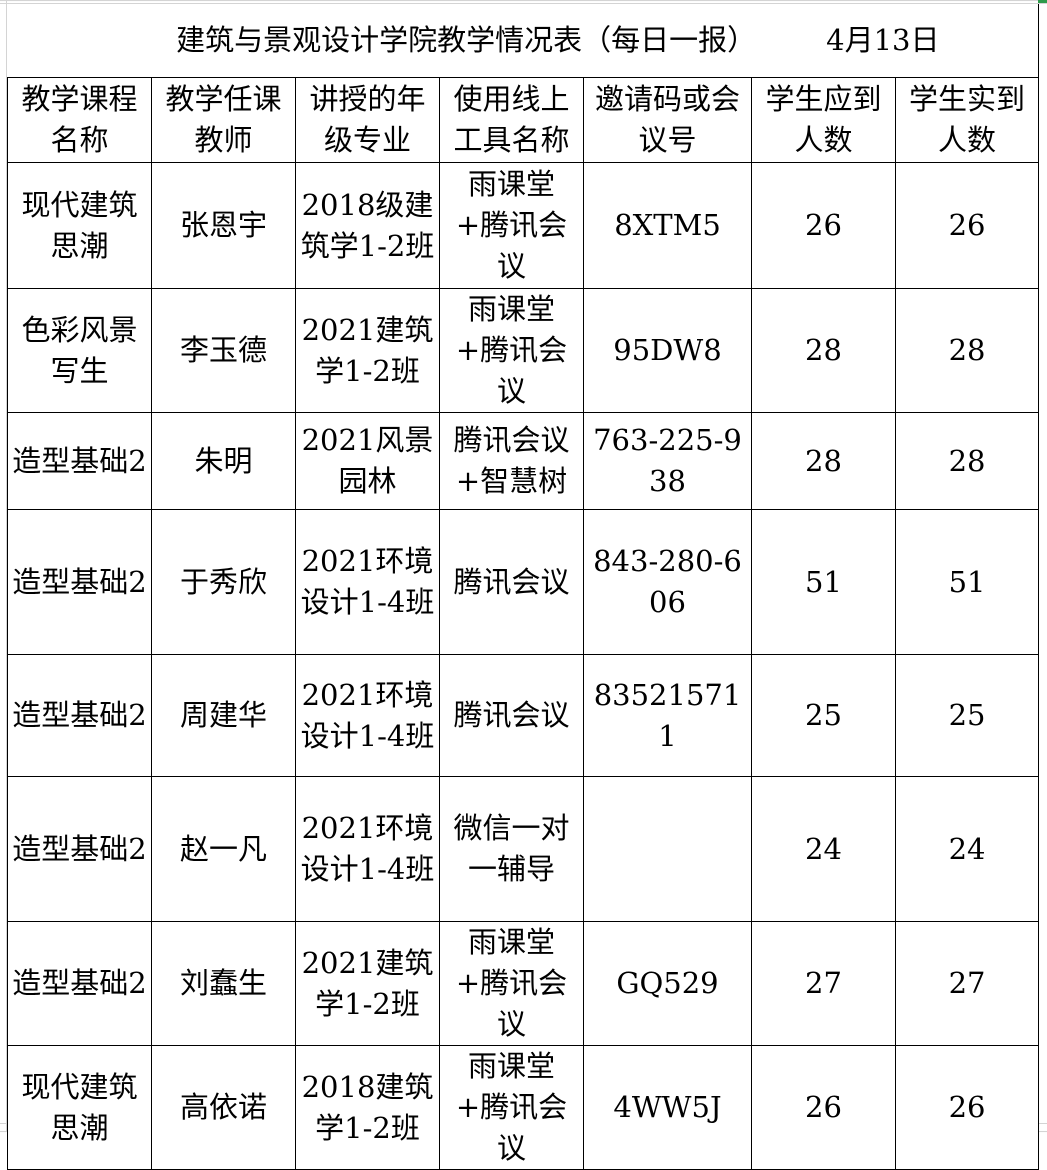 The image size is (1047, 1170). I want to click on cell-expected-count: 51, so click(823, 582).